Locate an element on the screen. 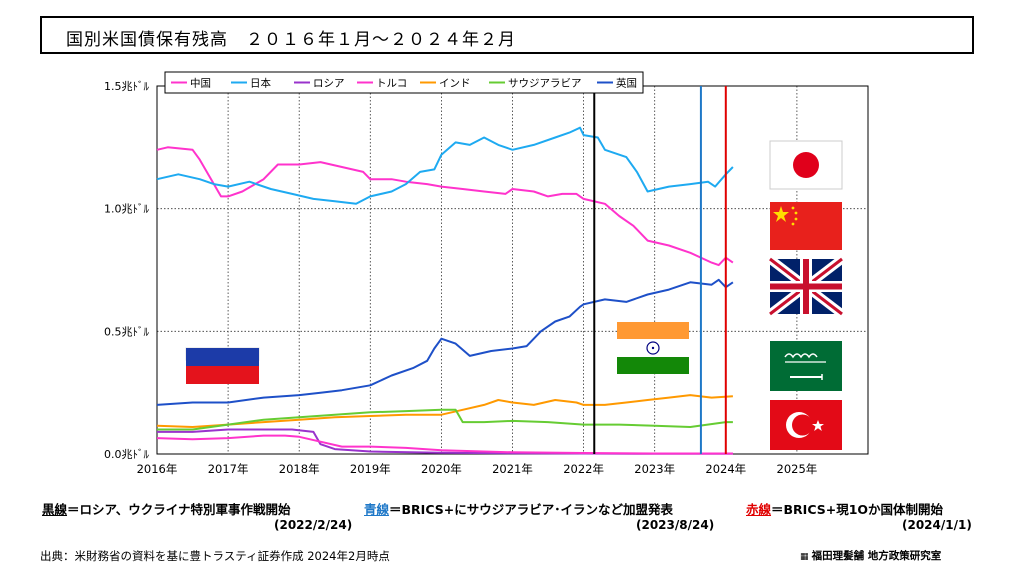 Image resolution: width=1024 pixels, height=576 pixels. x-tick-label: 2022年 is located at coordinates (583, 469).